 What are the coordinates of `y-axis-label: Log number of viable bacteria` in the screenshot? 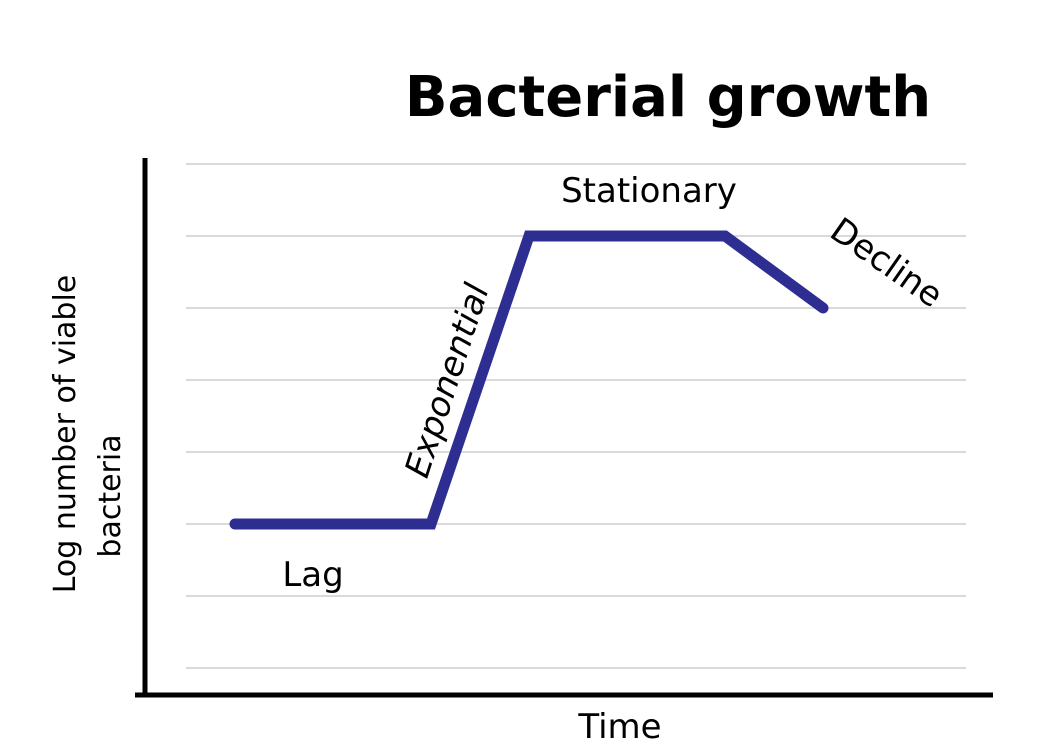 It's located at (88, 434).